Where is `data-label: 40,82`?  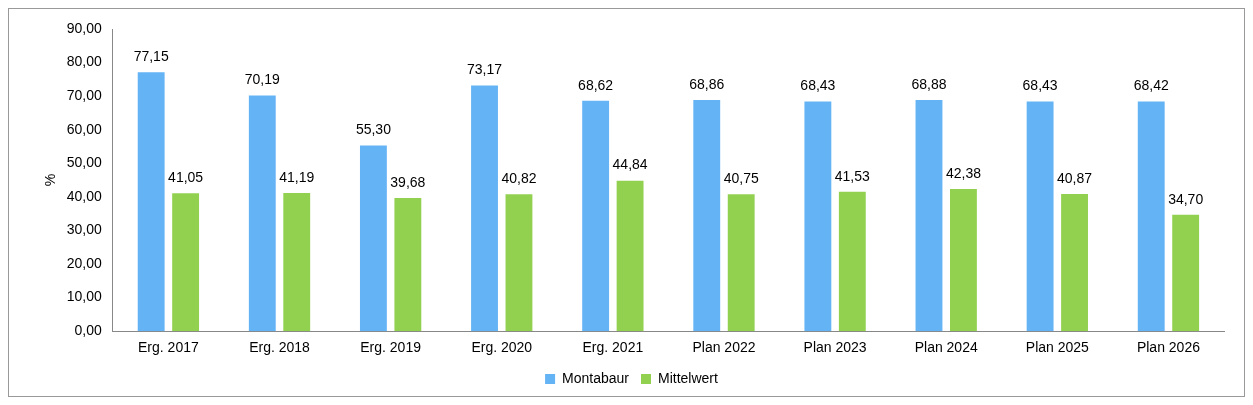 data-label: 40,82 is located at coordinates (519, 177).